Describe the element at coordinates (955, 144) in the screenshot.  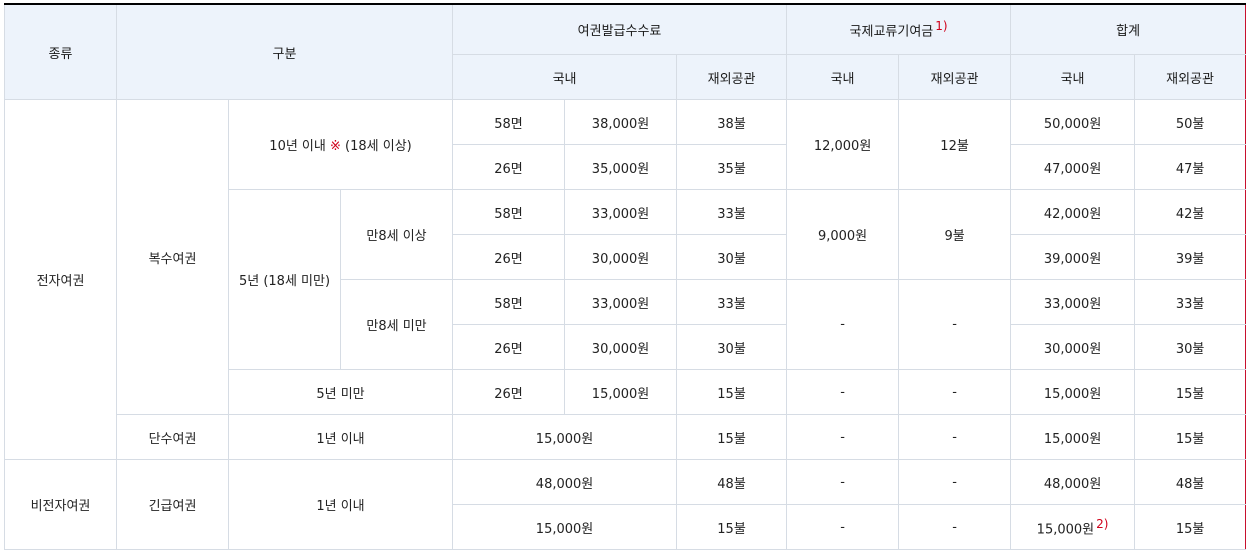
I see `fund-overseas-cell: 12불` at that location.